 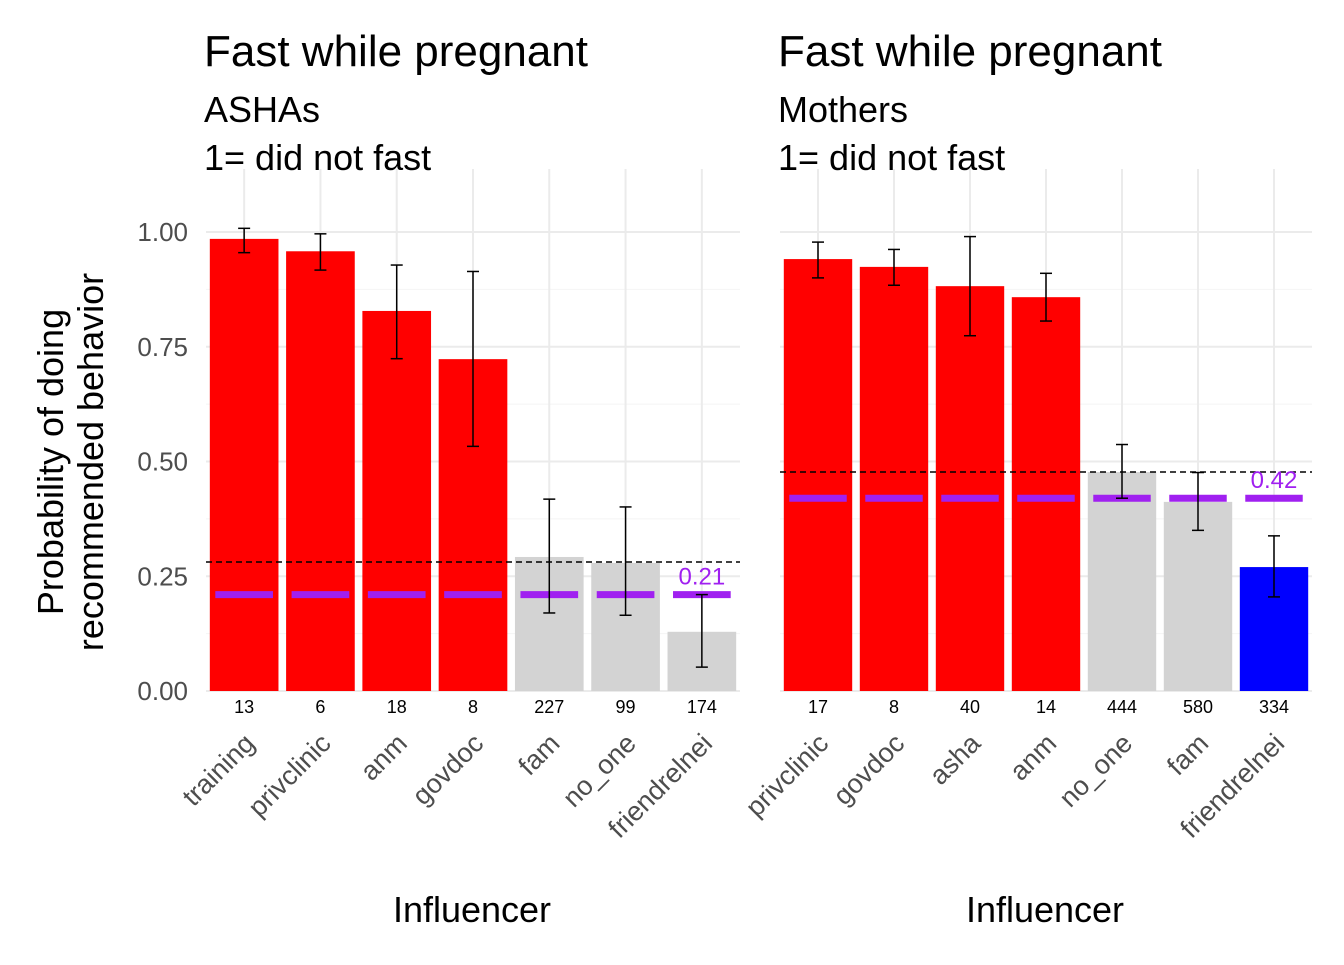 I want to click on bar-fam, so click(x=1198, y=596).